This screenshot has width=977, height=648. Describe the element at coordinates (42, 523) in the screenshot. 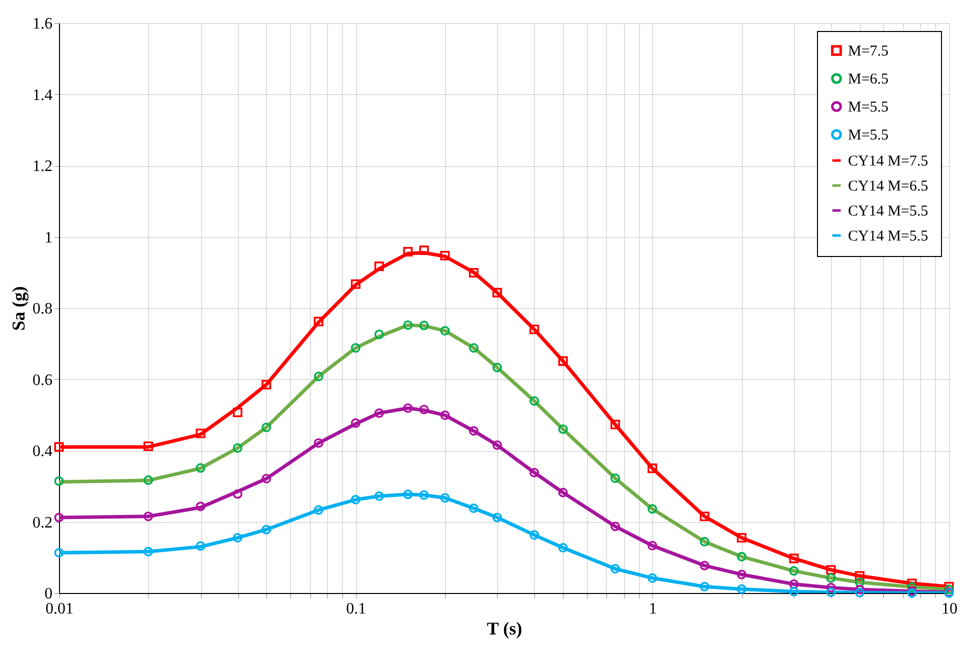

I see `y-tick-label: 0.2` at that location.